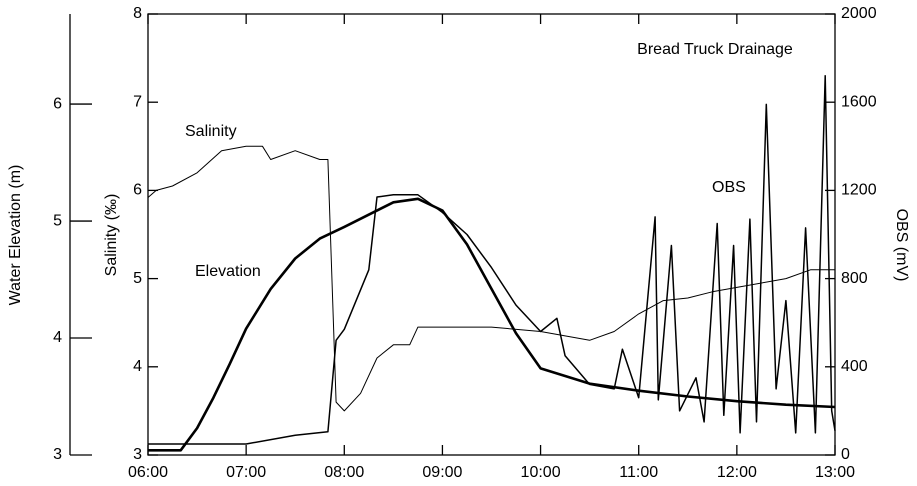 The image size is (917, 486). What do you see at coordinates (344, 472) in the screenshot?
I see `x-tick-label: 08:00` at bounding box center [344, 472].